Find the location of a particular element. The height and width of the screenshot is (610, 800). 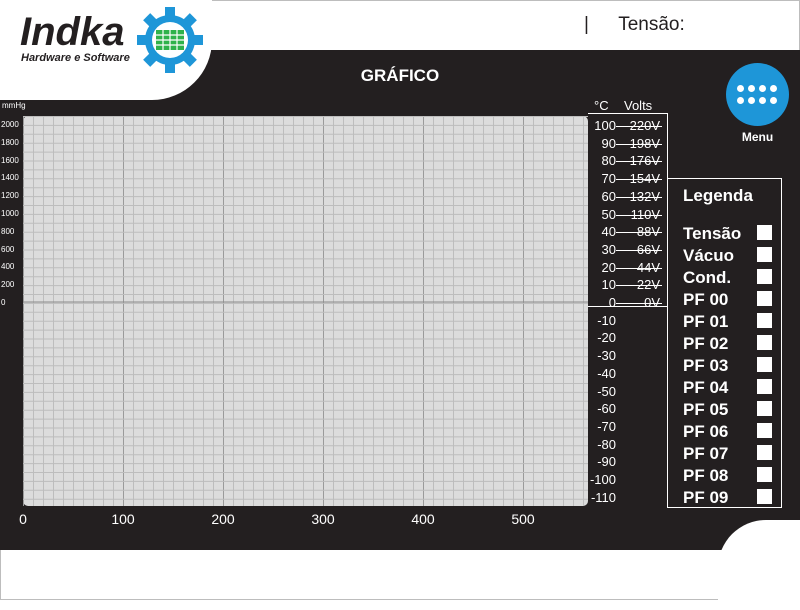

legend-item-label: Tensão is located at coordinates (712, 233).